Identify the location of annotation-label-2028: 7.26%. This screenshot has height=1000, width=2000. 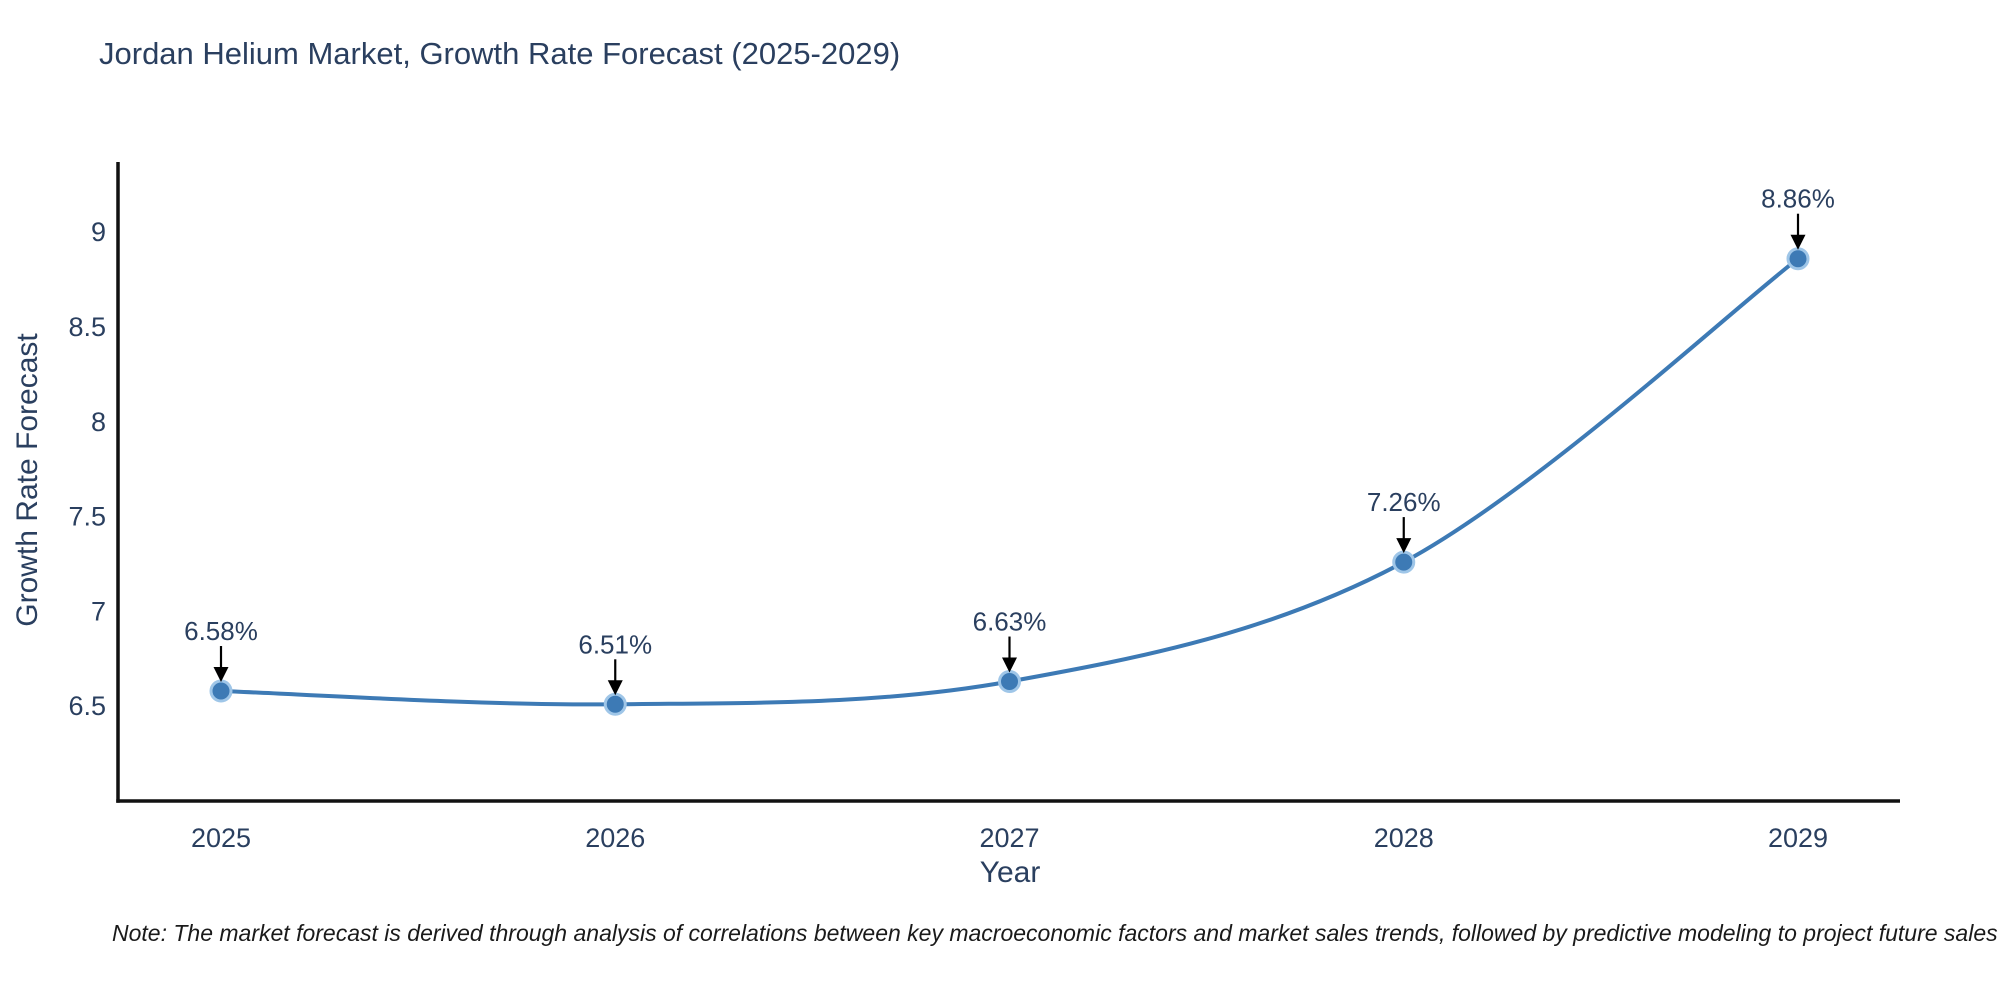
(1404, 502).